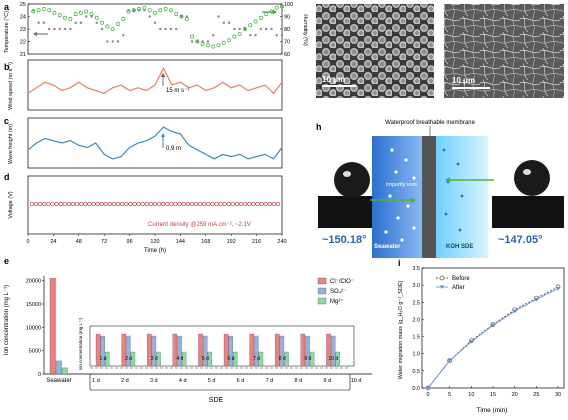  What do you see at coordinates (256, 242) in the screenshot?
I see `panel-d-xtick-label: 216` at bounding box center [256, 242].